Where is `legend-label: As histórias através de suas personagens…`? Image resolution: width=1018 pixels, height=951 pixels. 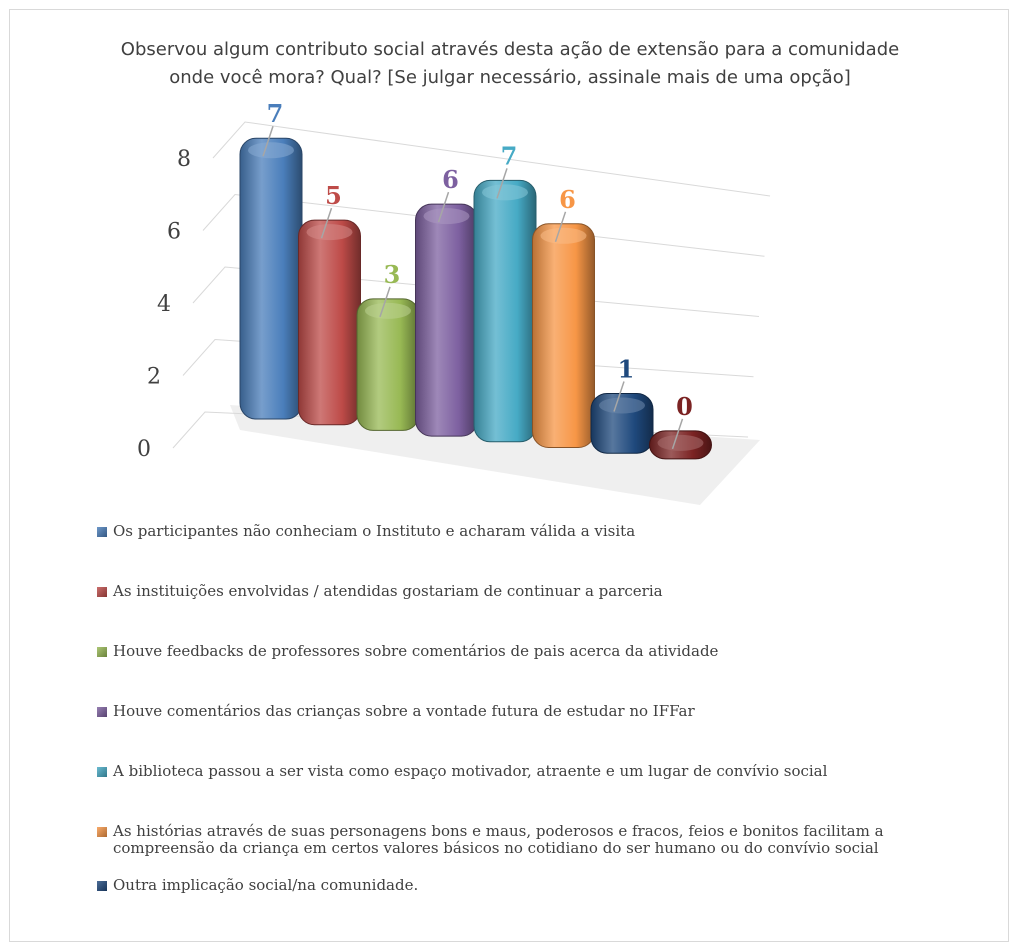
legend-label: As histórias através de suas personagens… is located at coordinates (498, 839).